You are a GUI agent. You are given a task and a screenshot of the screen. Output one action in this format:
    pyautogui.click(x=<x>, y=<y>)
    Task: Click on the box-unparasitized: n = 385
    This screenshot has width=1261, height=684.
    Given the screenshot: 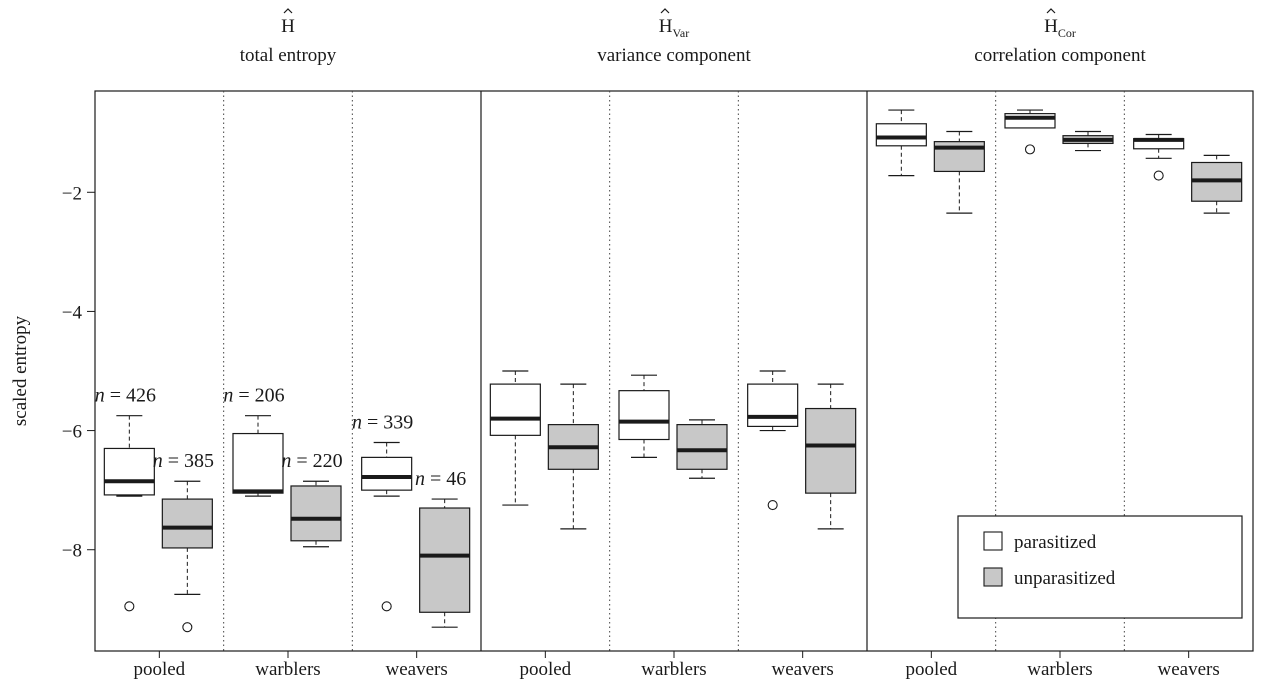 What is the action you would take?
    pyautogui.click(x=183, y=541)
    